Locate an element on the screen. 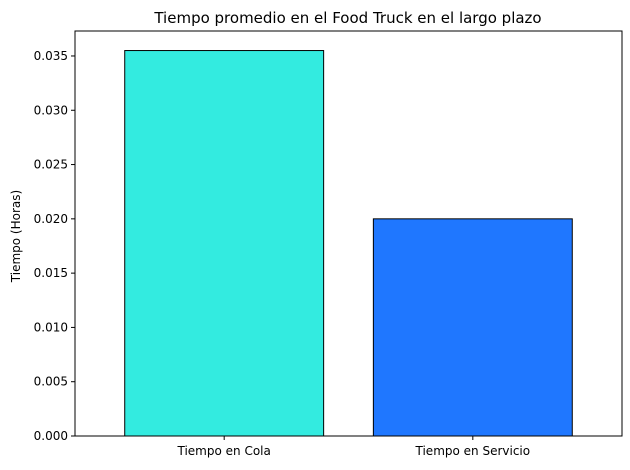 The height and width of the screenshot is (470, 630). y-tick-label: 0.000 is located at coordinates (51, 436).